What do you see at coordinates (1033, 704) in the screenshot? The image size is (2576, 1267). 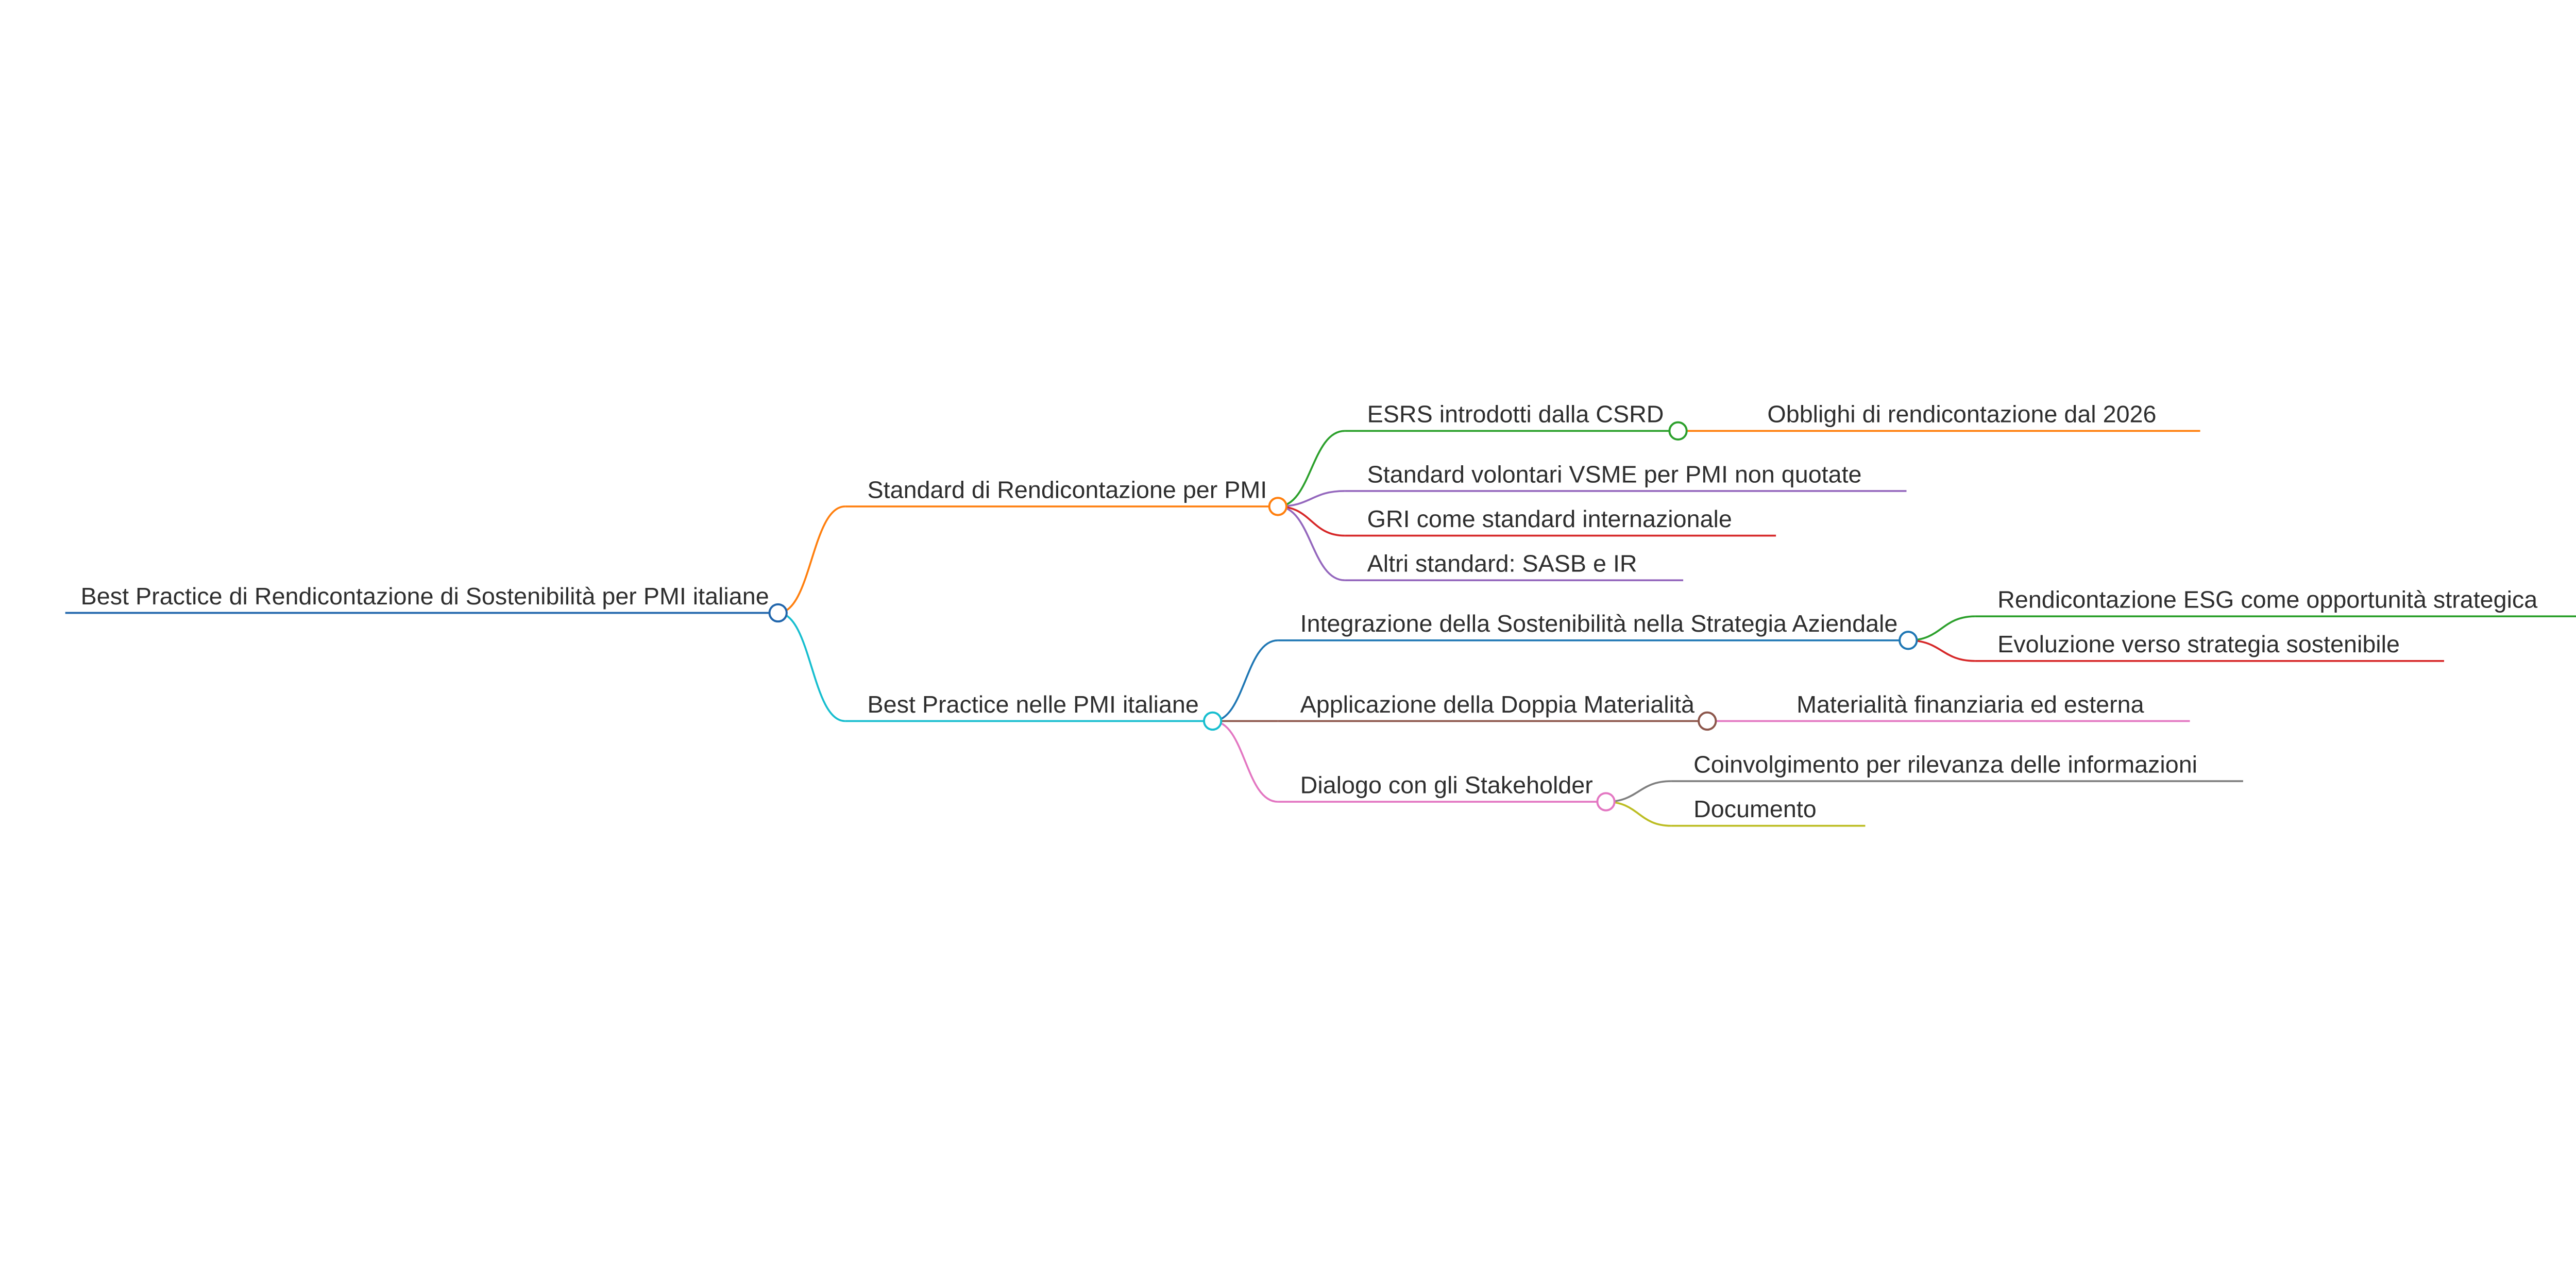 I see `node-label-best-practice-nelle-pmi-italiane: Best Practice nelle PMI italiane` at bounding box center [1033, 704].